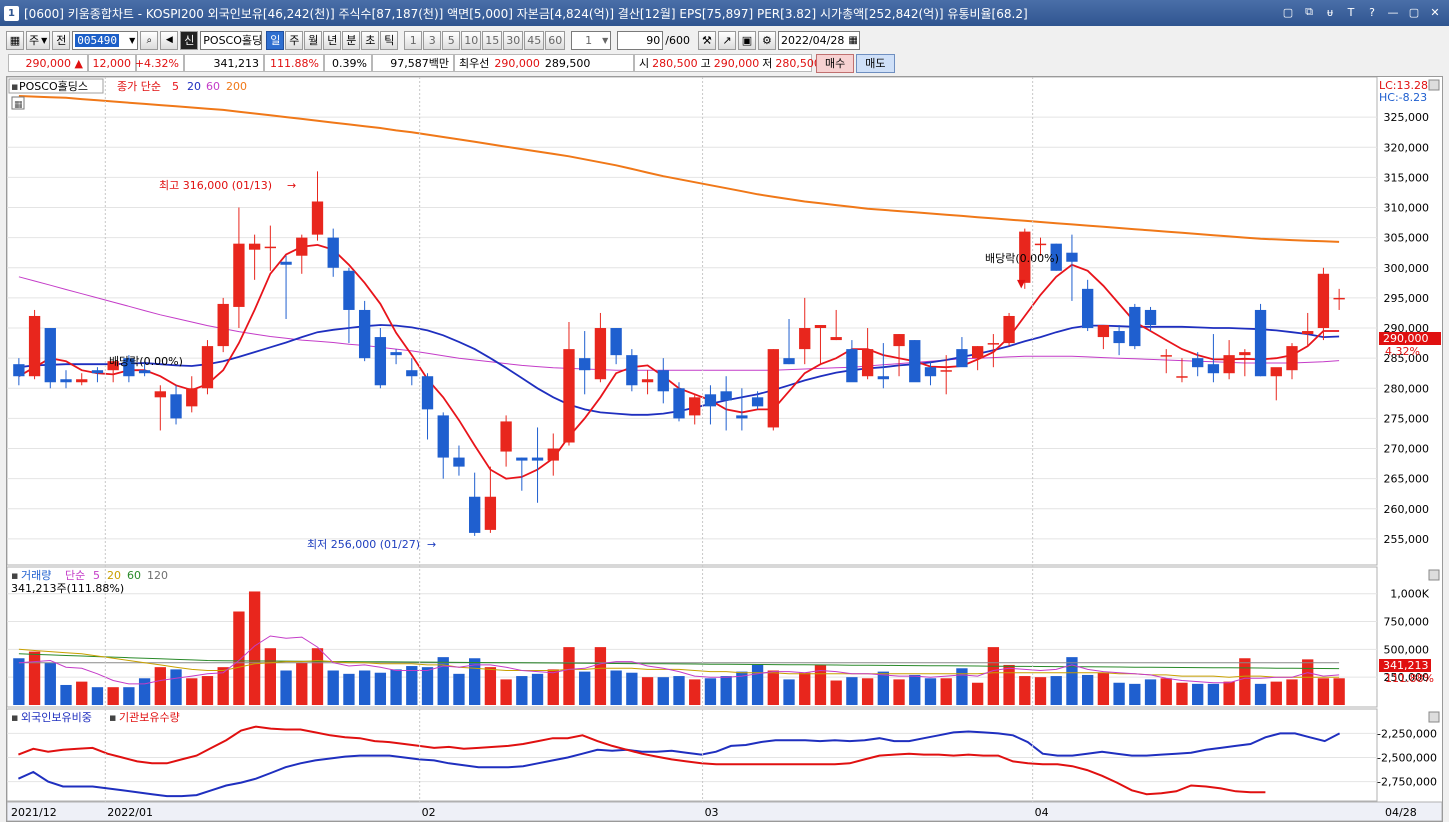  Describe the element at coordinates (275, 40) in the screenshot. I see `tab-day: 일` at that location.